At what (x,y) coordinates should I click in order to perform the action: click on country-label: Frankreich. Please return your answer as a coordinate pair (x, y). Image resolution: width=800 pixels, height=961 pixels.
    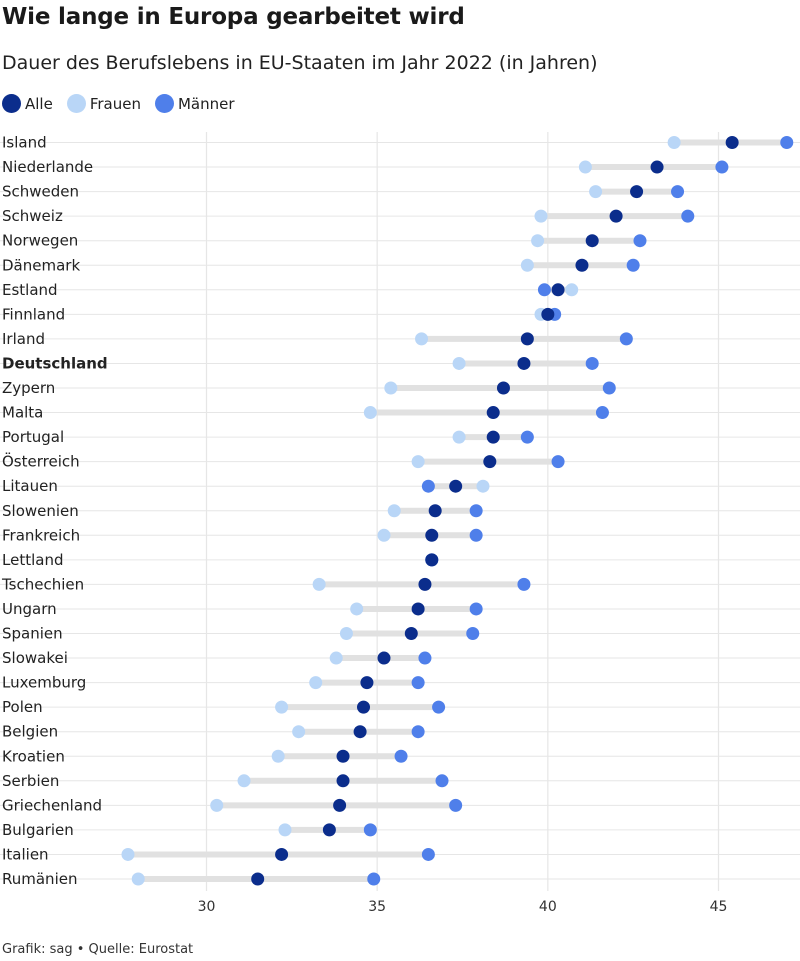
    Looking at the image, I should click on (41, 535).